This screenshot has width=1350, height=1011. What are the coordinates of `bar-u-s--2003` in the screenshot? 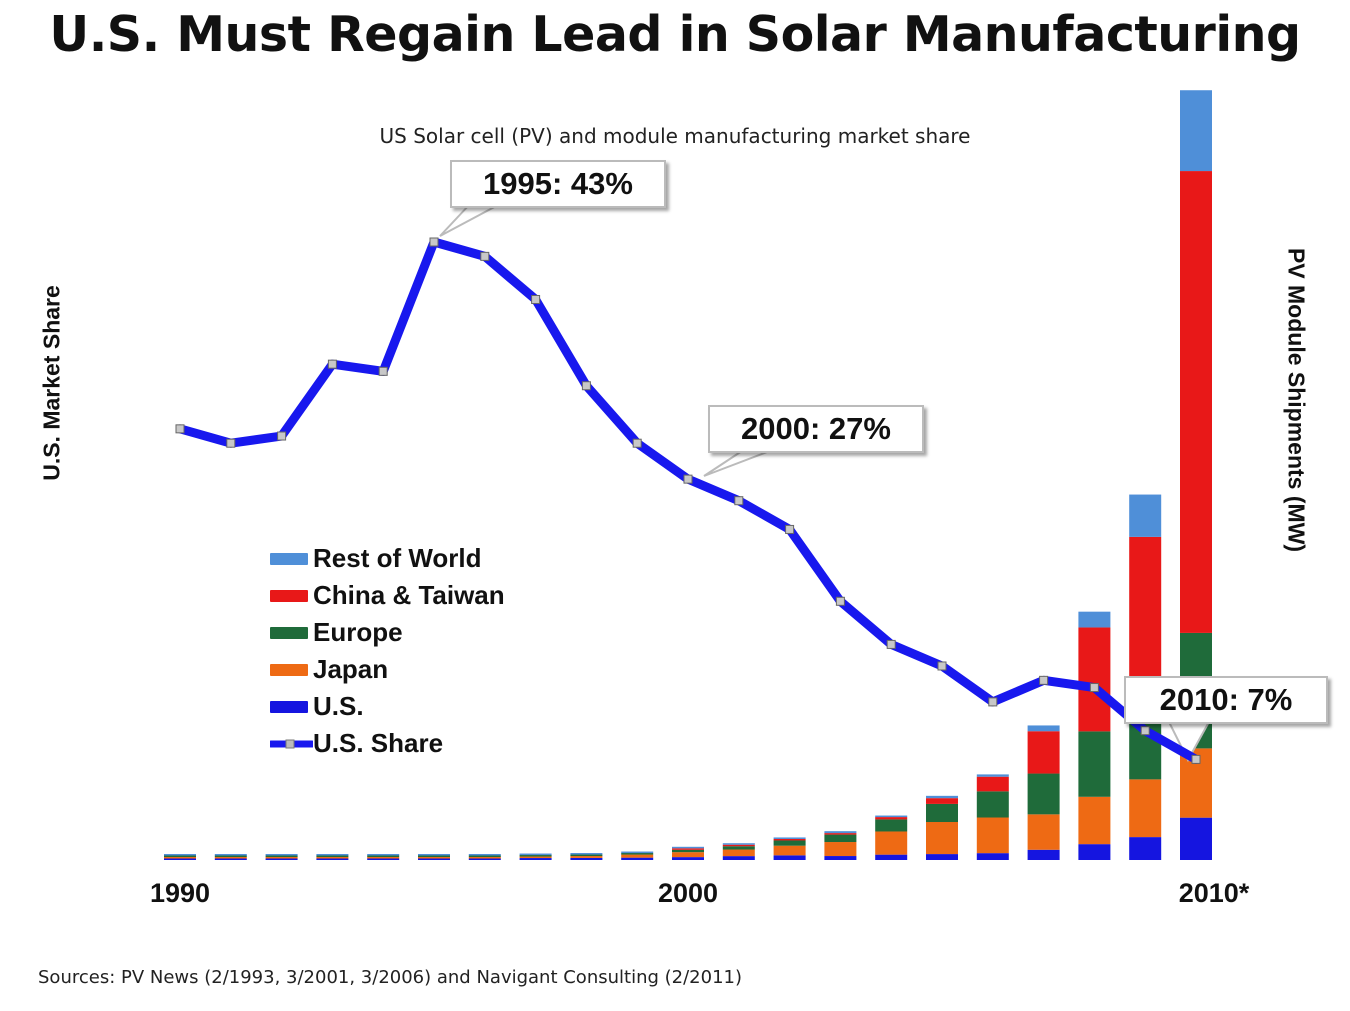 It's located at (840, 858).